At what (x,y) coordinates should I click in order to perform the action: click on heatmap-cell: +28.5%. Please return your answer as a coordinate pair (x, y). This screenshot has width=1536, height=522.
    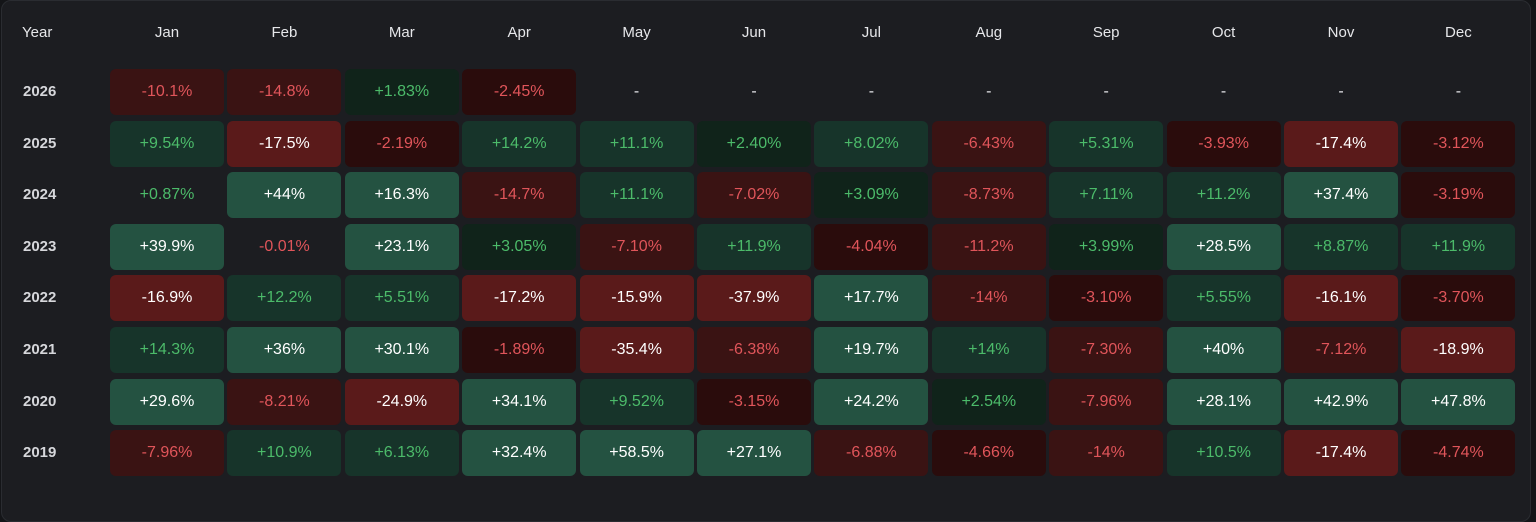
    Looking at the image, I should click on (1223, 246).